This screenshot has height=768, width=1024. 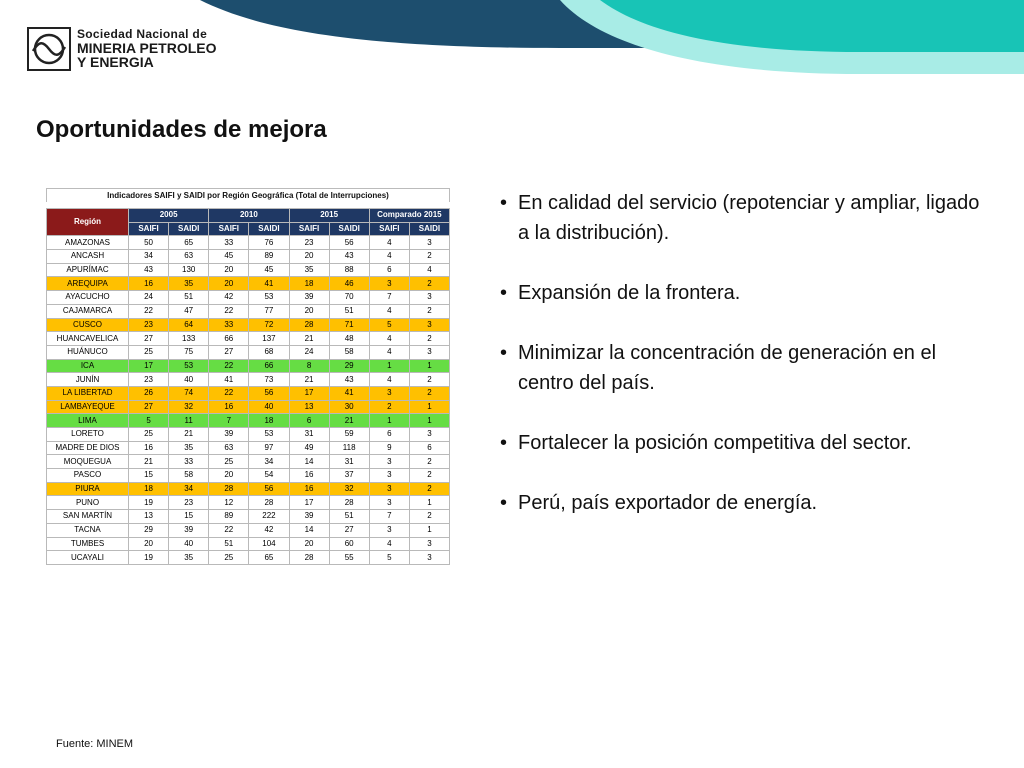 I want to click on value-cell: 14, so click(x=309, y=530).